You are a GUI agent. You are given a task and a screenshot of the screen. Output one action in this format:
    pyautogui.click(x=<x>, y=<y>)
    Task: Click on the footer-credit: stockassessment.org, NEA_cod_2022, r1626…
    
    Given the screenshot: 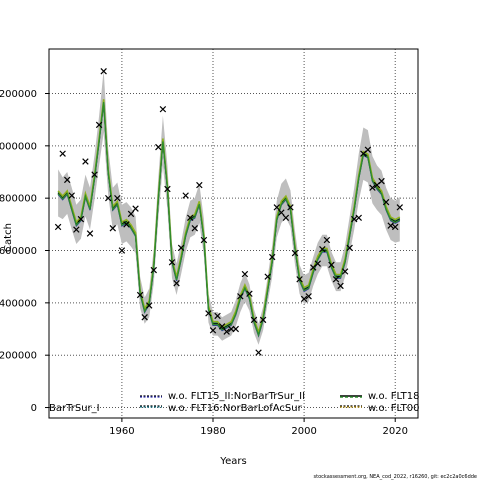 What is the action you would take?
    pyautogui.click(x=395, y=477)
    